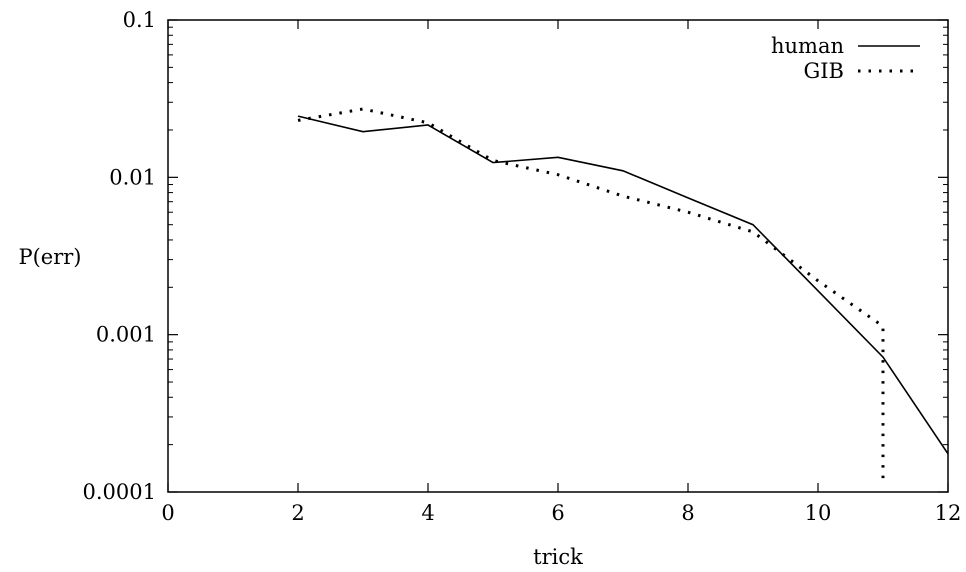 The image size is (966, 572). I want to click on x-tick-label: 10, so click(818, 513).